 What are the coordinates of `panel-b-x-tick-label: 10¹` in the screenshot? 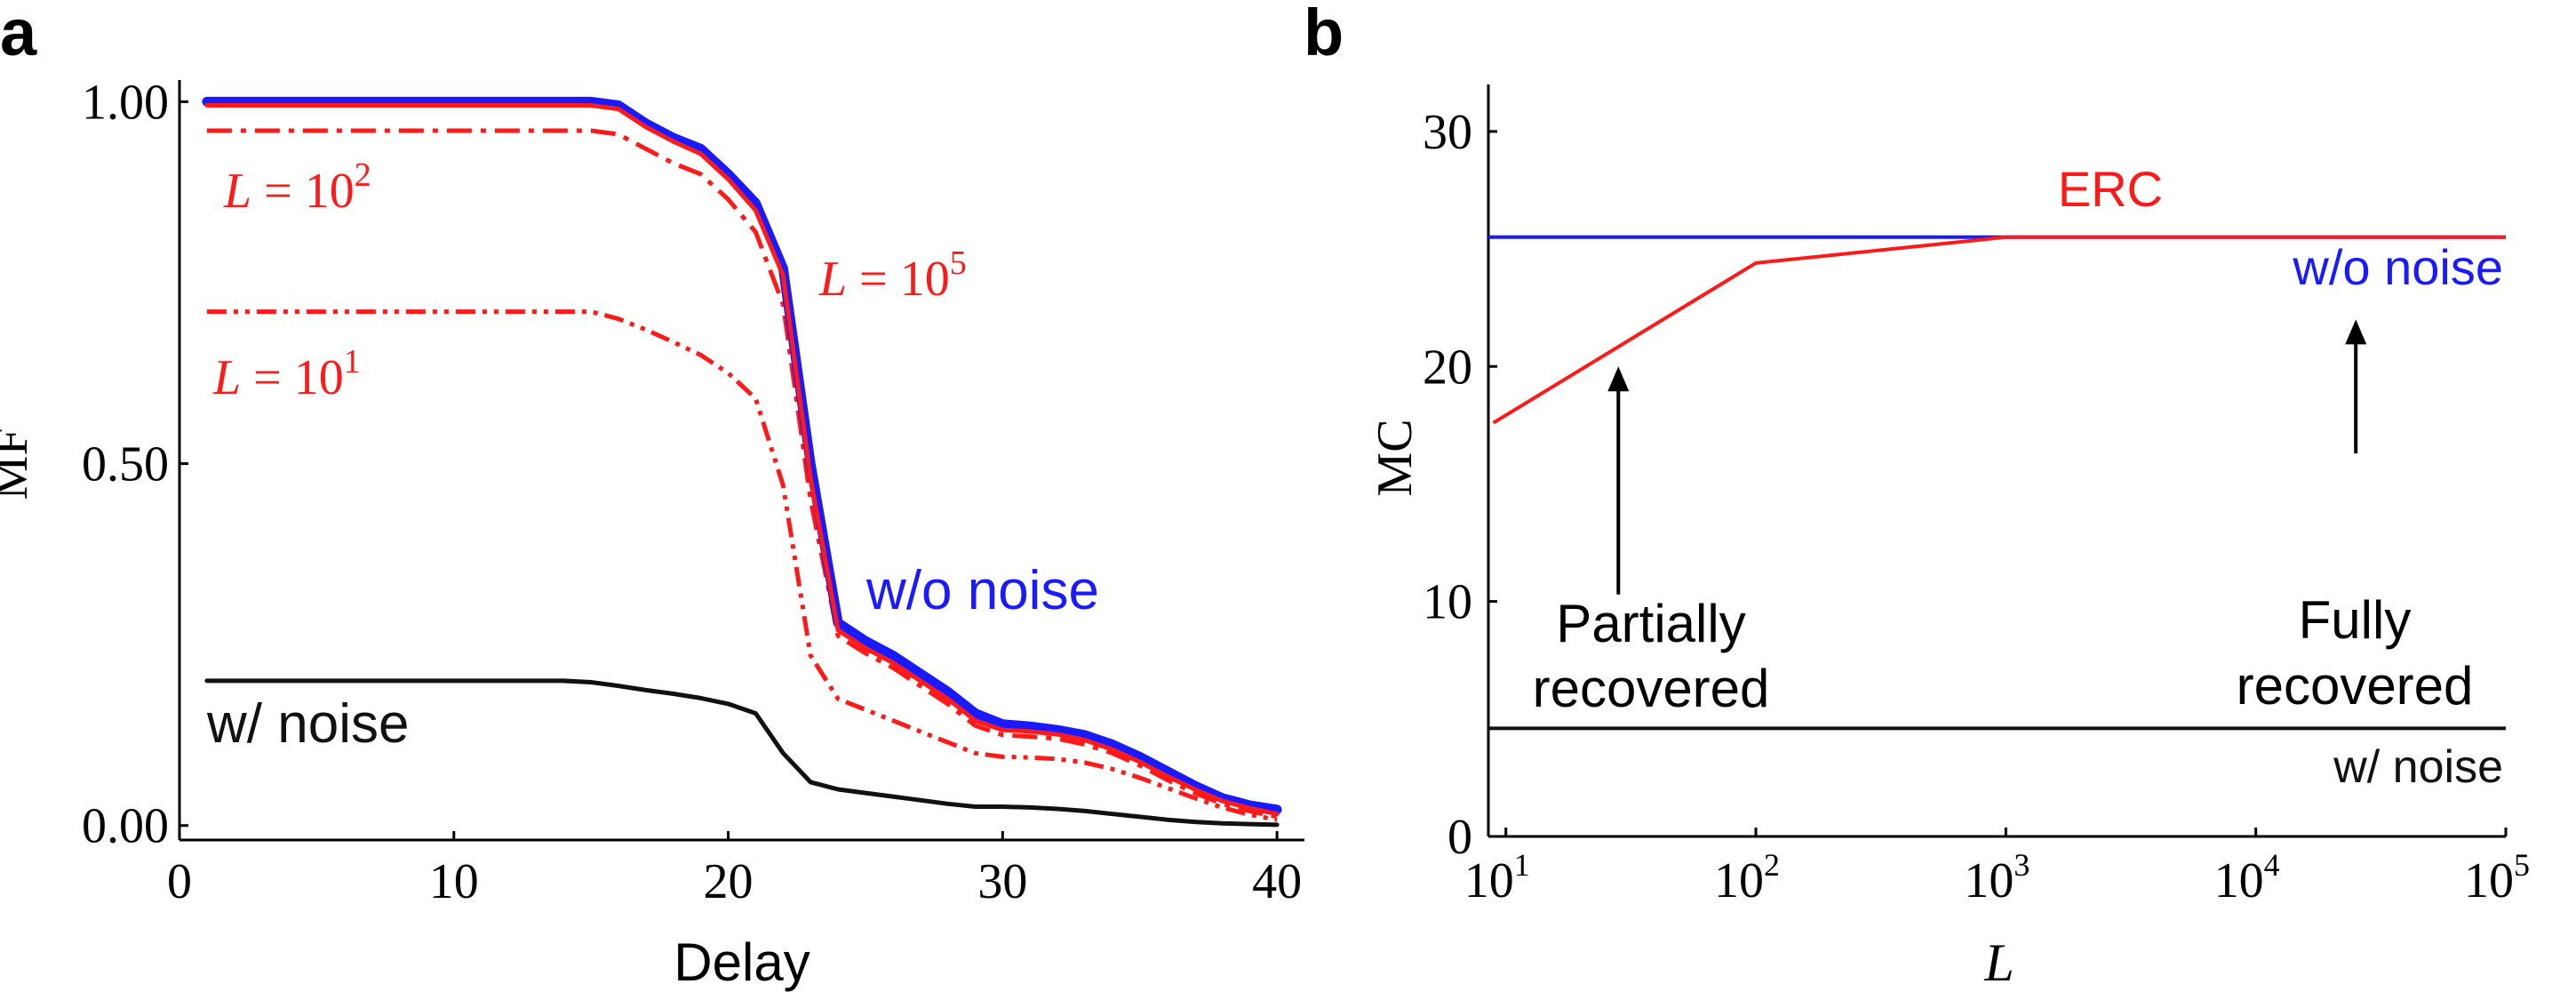 It's located at (1497, 877).